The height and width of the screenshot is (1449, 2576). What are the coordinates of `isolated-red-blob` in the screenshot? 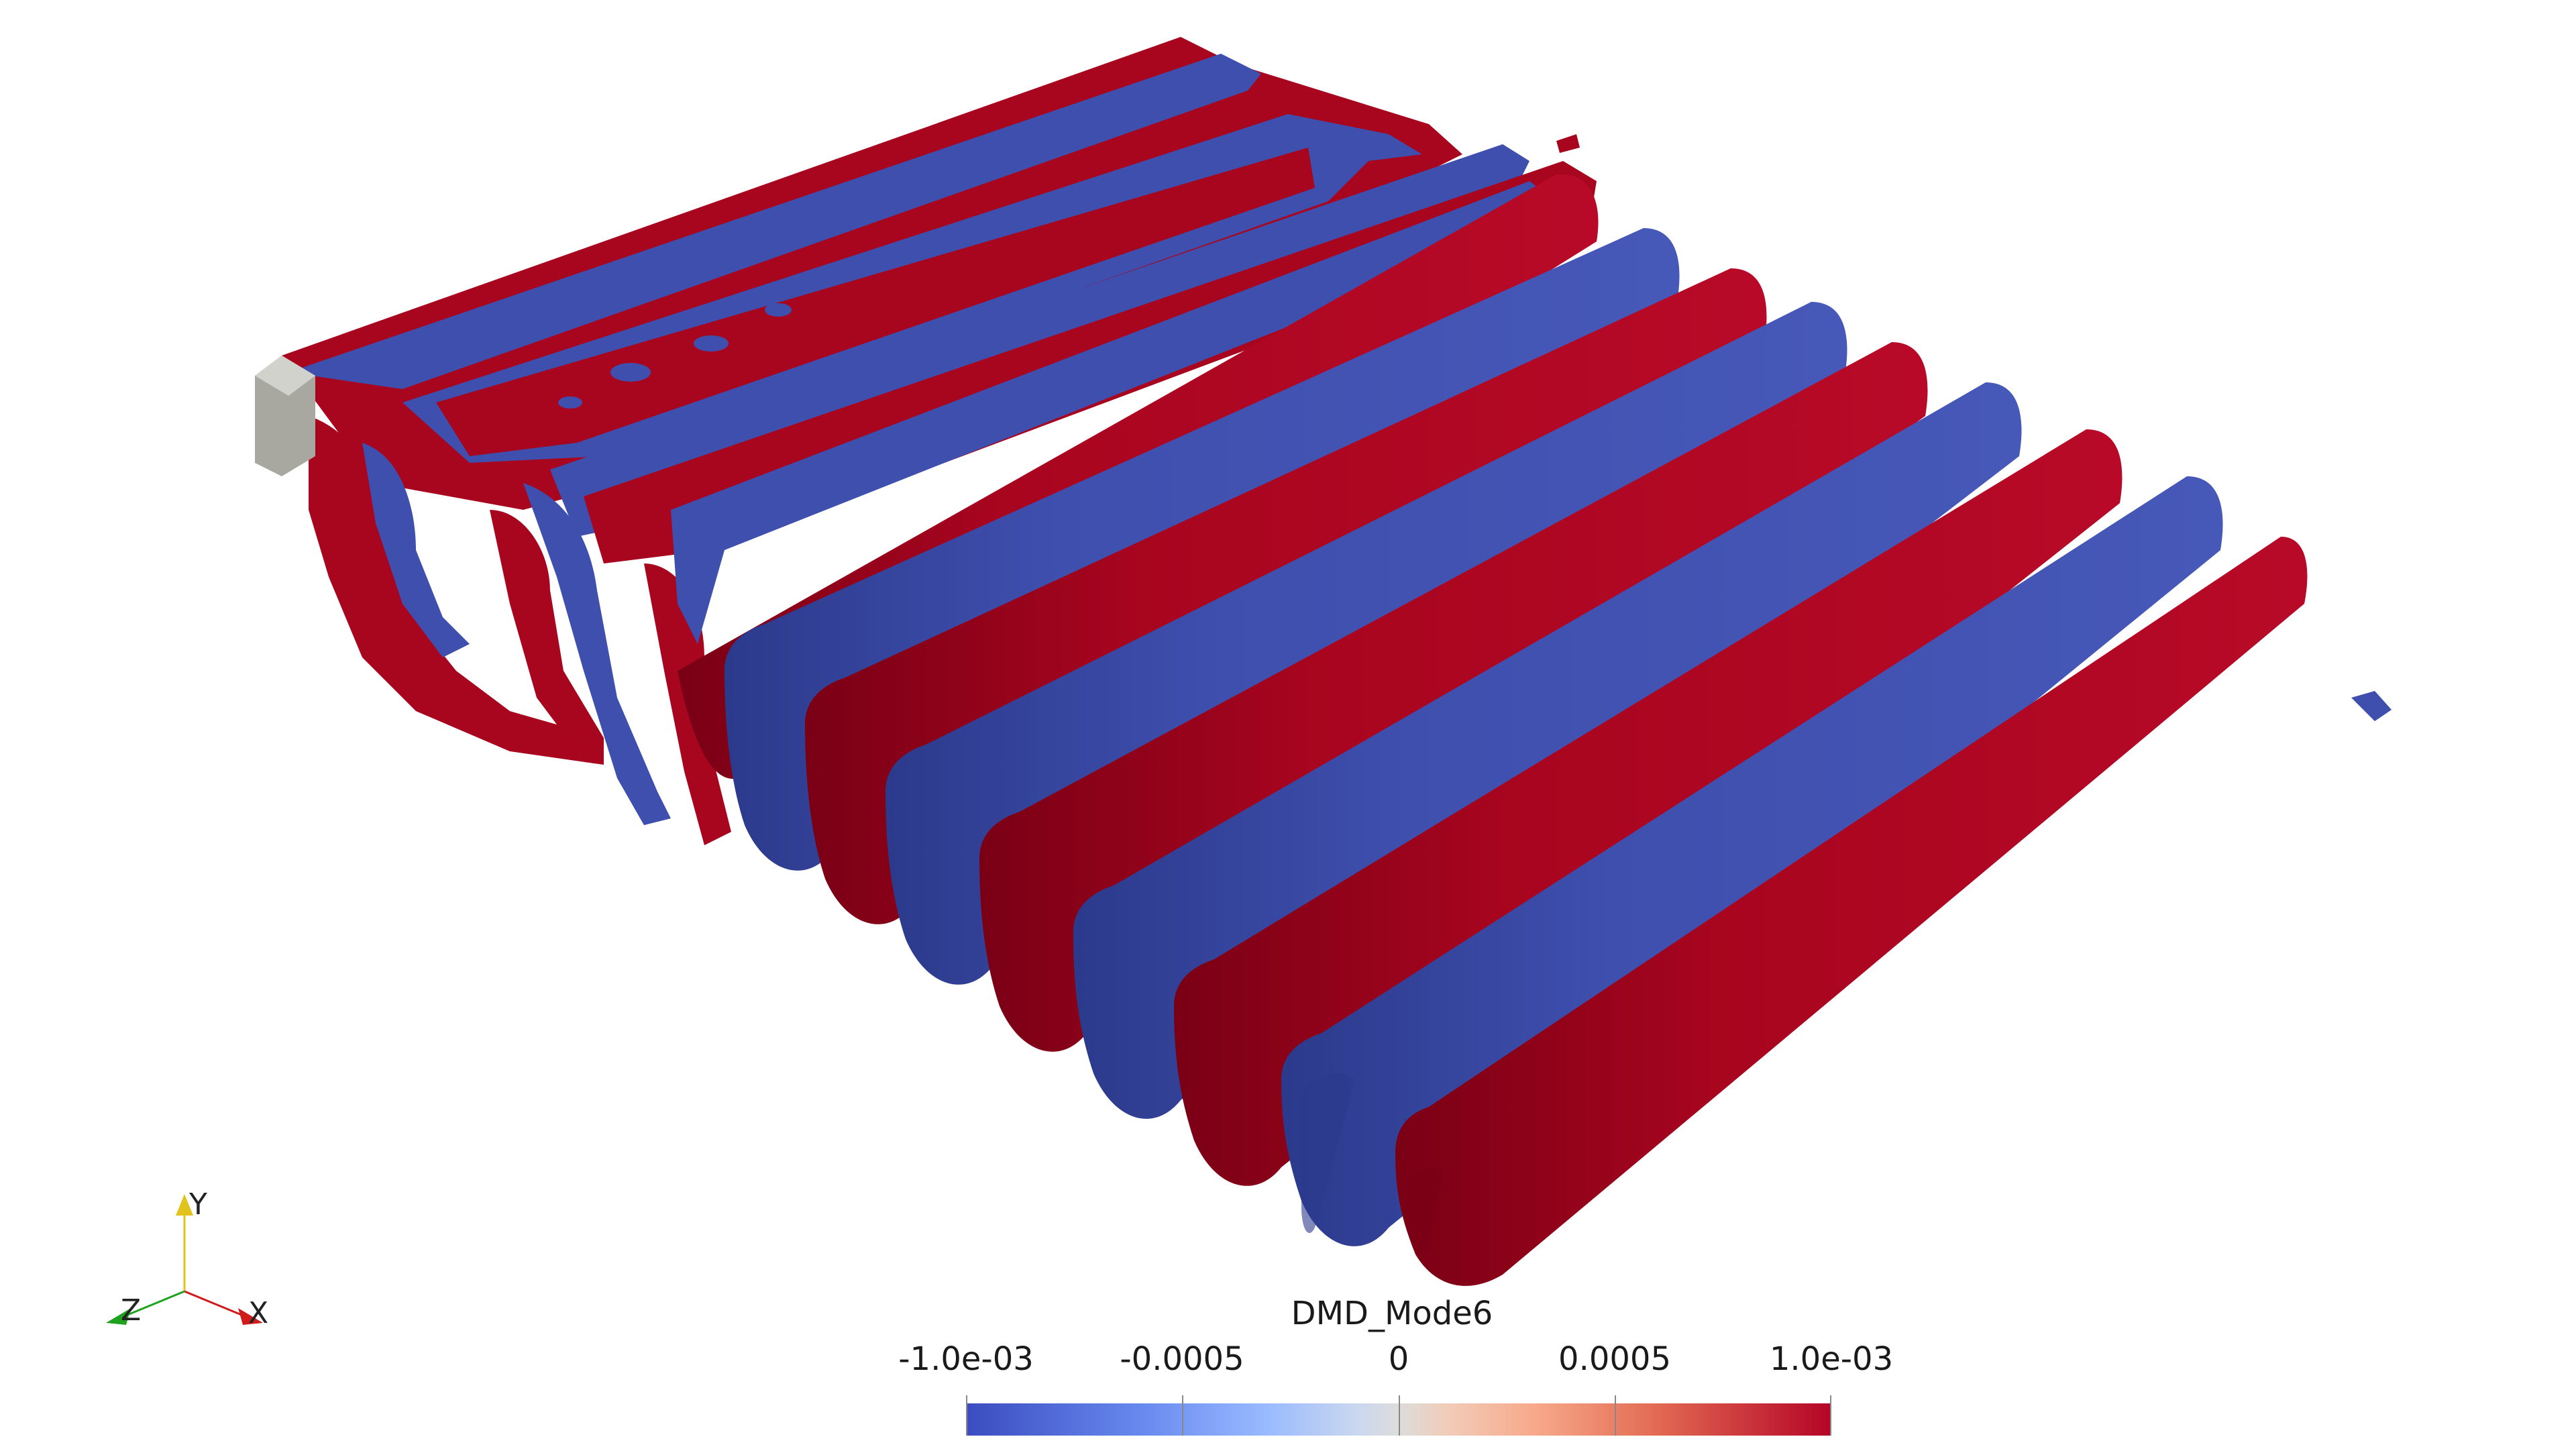 It's located at (1568, 143).